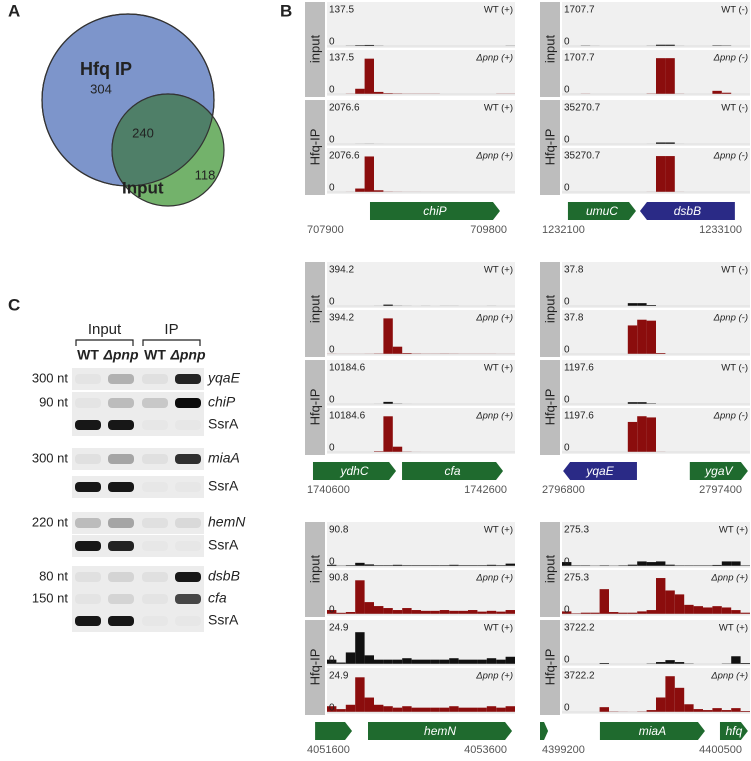 The height and width of the screenshot is (761, 751). What do you see at coordinates (730, 58) in the screenshot?
I see `sample-label: Δpnp (-)` at bounding box center [730, 58].